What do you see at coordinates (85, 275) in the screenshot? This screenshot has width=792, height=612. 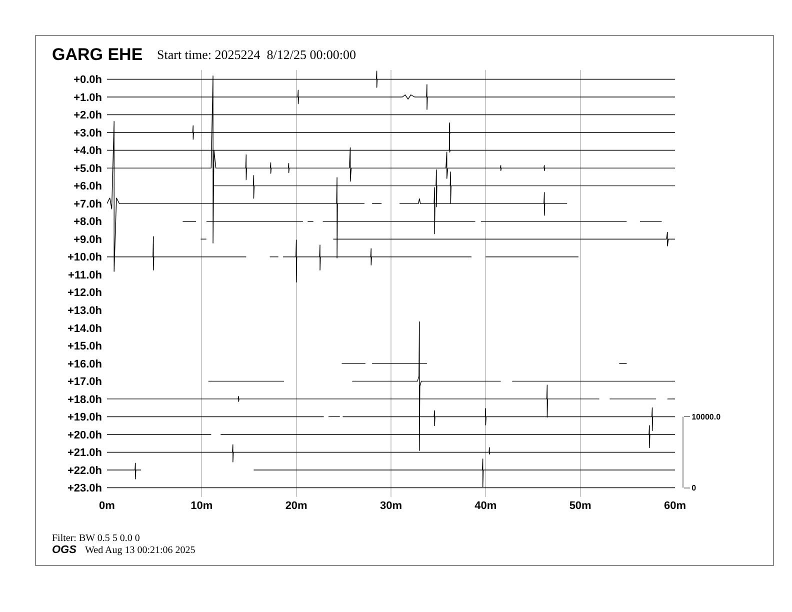 I see `y-tick-label: +11.0h` at bounding box center [85, 275].